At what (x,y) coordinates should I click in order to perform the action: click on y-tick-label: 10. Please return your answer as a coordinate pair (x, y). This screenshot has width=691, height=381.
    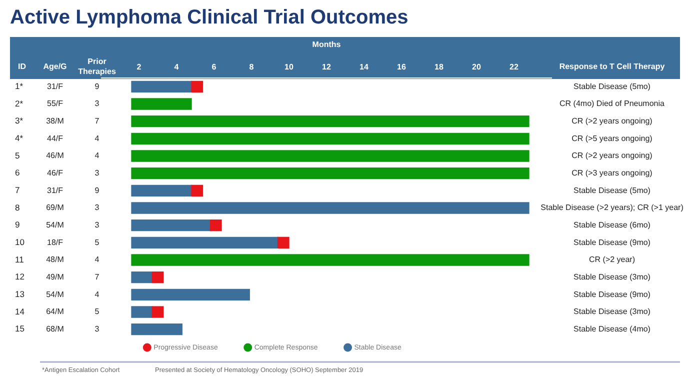
    Looking at the image, I should click on (20, 242).